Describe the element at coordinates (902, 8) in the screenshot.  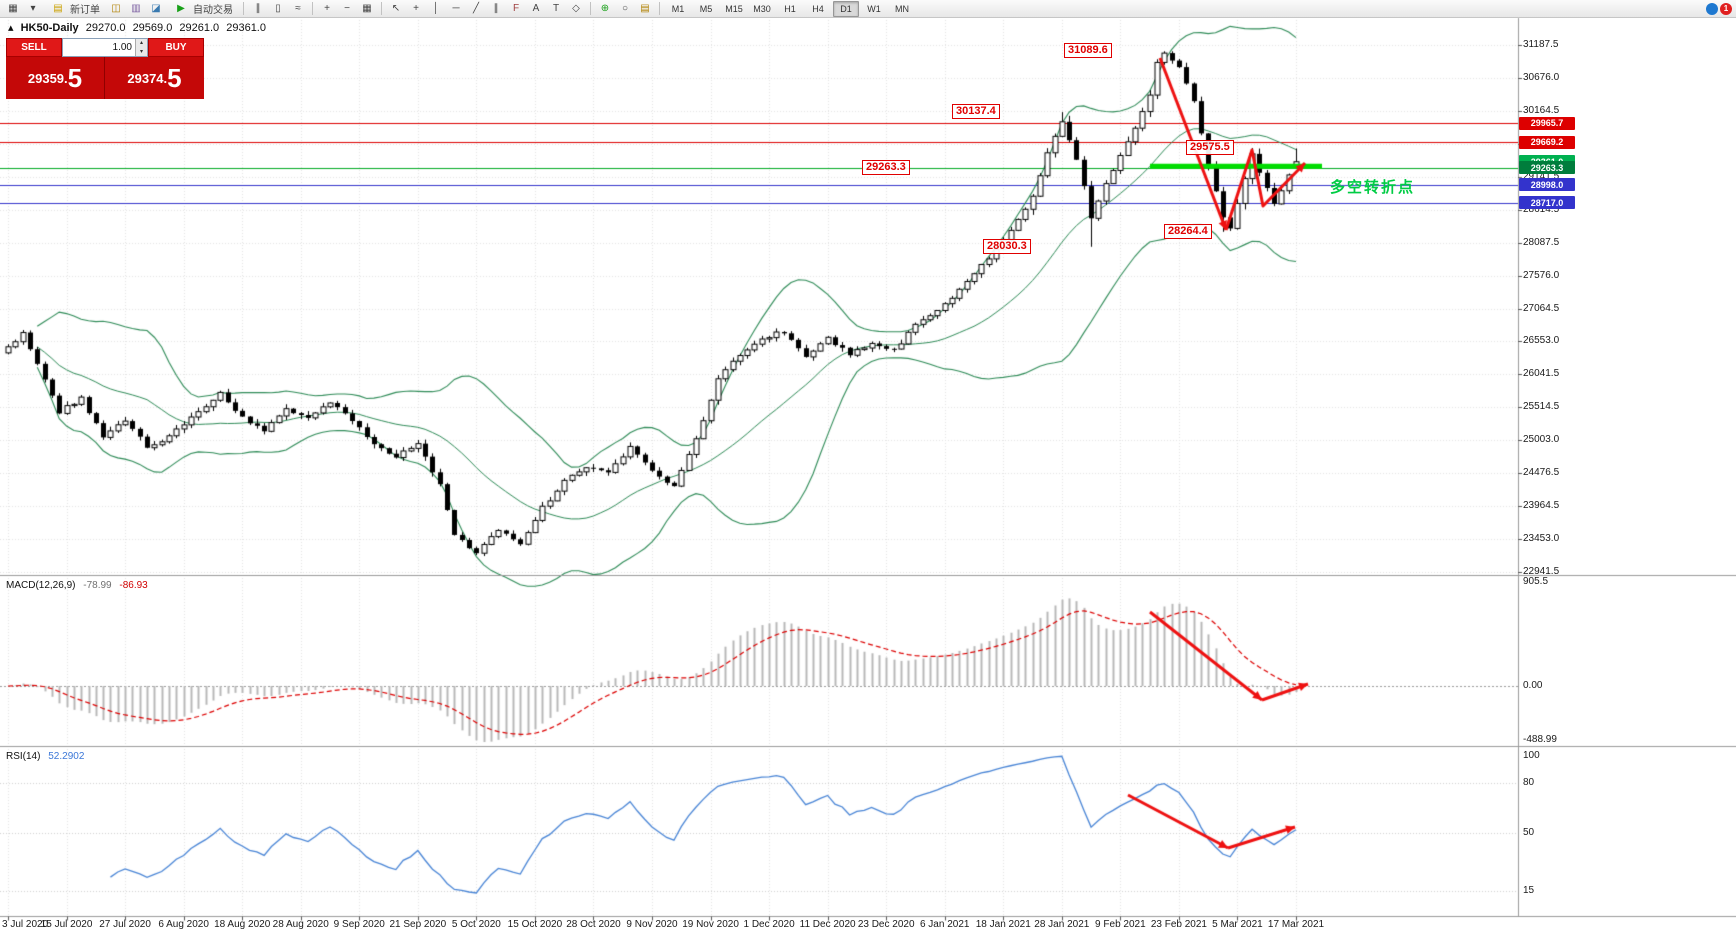
I see `timeframe-mn-button: MN` at that location.